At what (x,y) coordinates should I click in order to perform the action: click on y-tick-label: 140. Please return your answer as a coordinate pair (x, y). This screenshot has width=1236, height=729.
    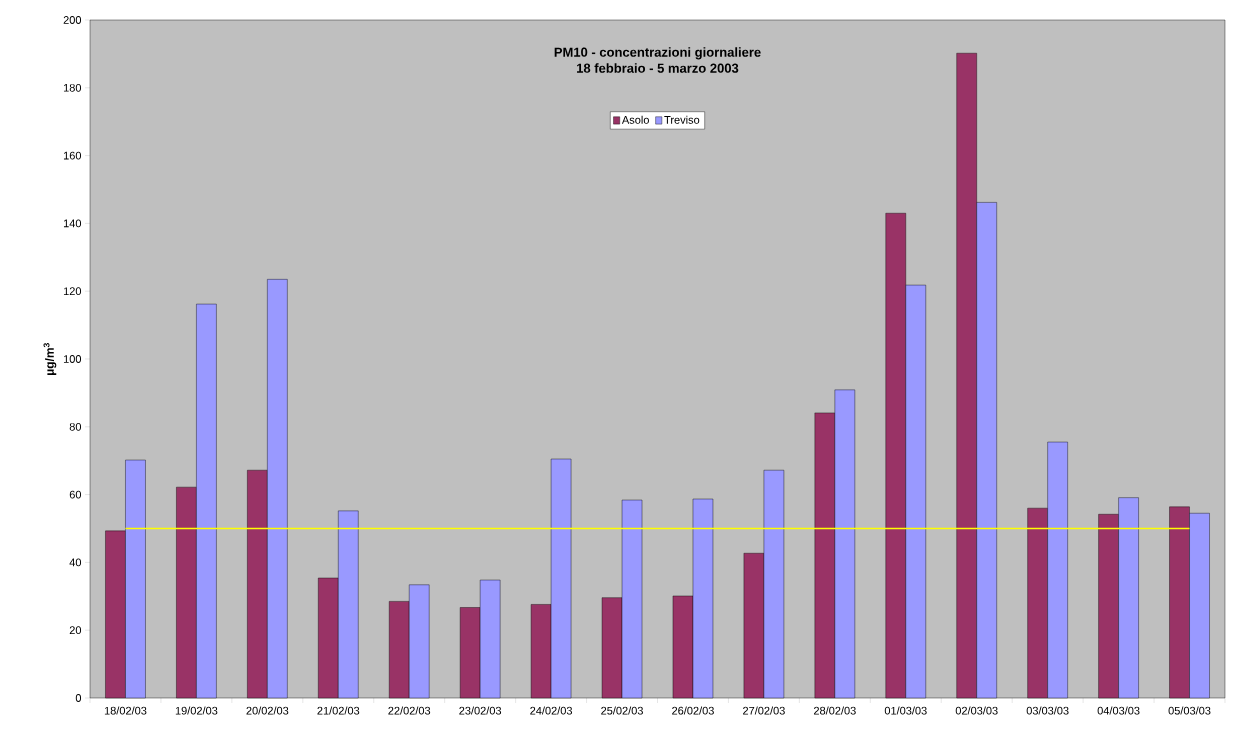
    Looking at the image, I should click on (72, 223).